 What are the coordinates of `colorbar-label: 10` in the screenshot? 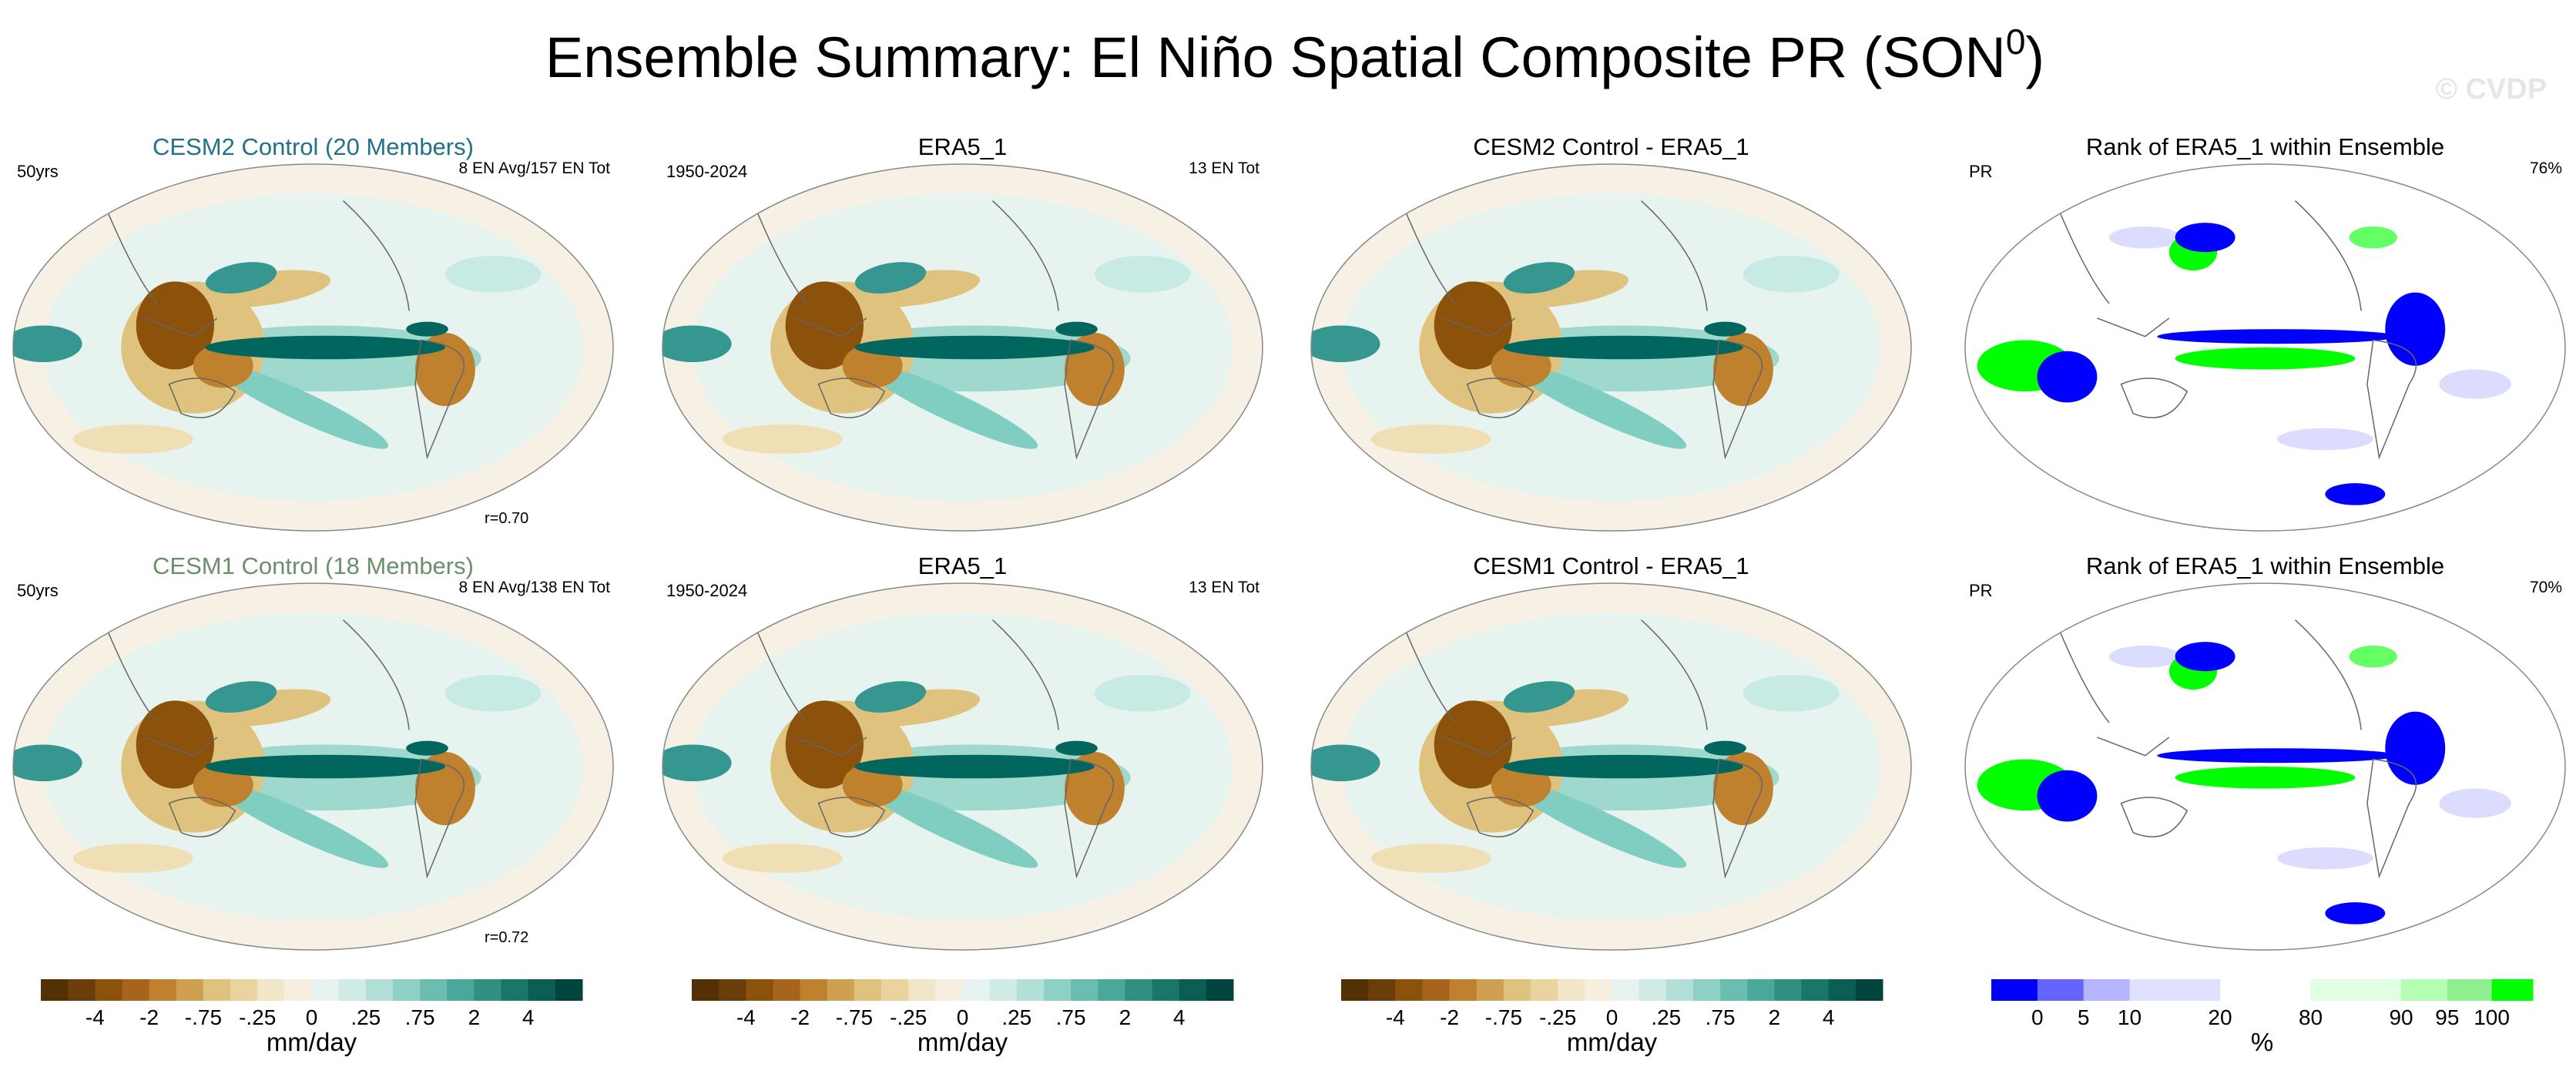 It's located at (2130, 1017).